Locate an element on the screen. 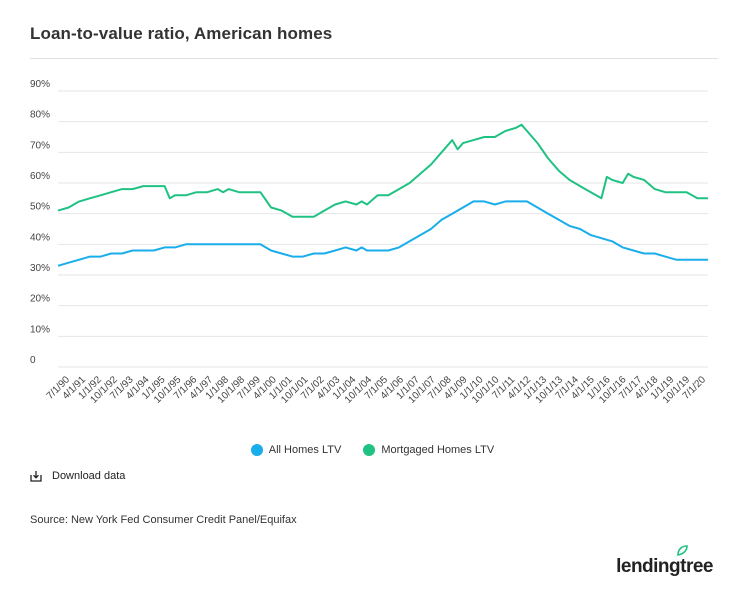 The width and height of the screenshot is (745, 596). legend-swatch-mortgaged is located at coordinates (369, 450).